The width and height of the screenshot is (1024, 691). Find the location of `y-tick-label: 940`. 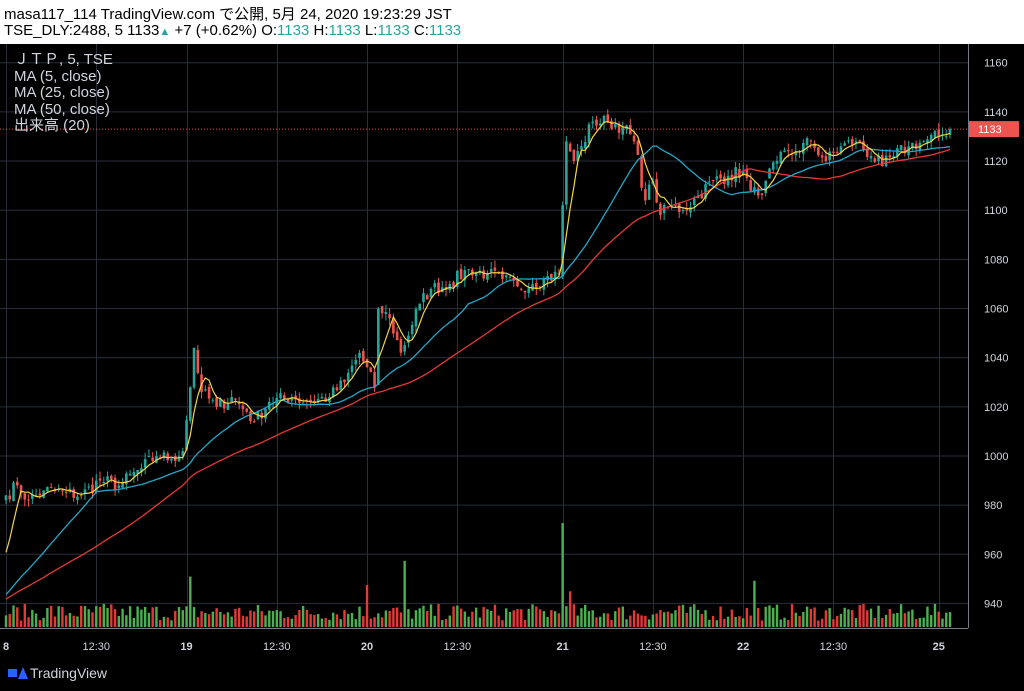

y-tick-label: 940 is located at coordinates (993, 604).